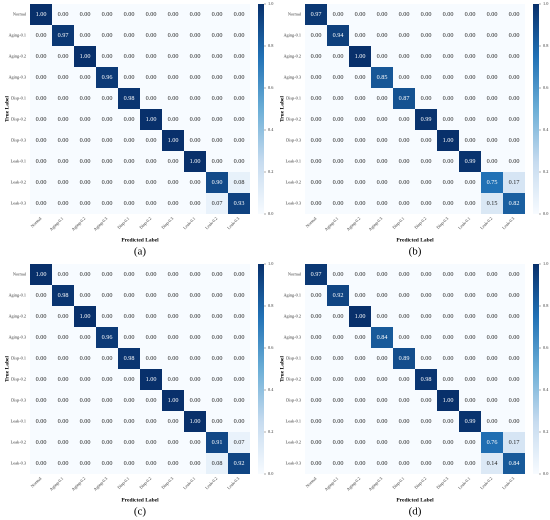  I want to click on colorbar-tick-label: 0.2, so click(270, 431).